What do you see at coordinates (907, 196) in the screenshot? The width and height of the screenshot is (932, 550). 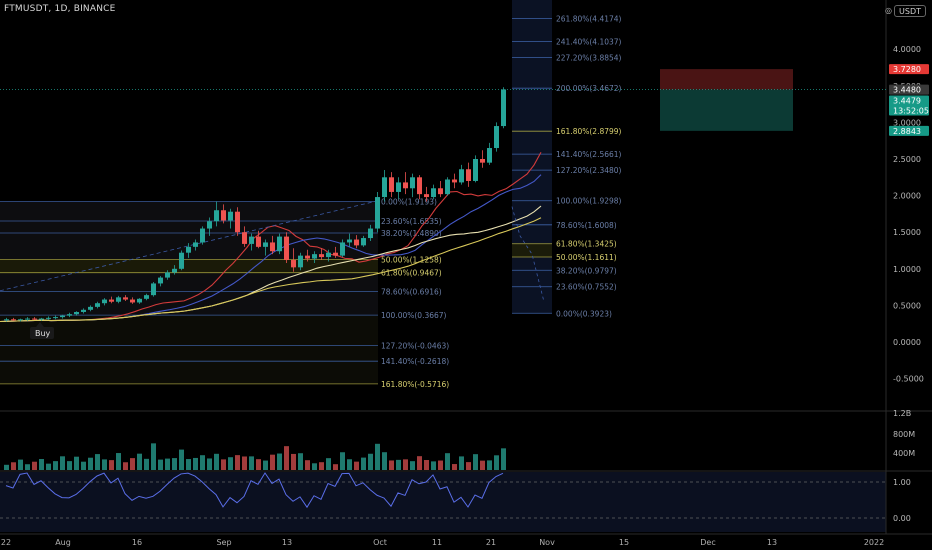 I see `price-tick: 2.0000` at bounding box center [907, 196].